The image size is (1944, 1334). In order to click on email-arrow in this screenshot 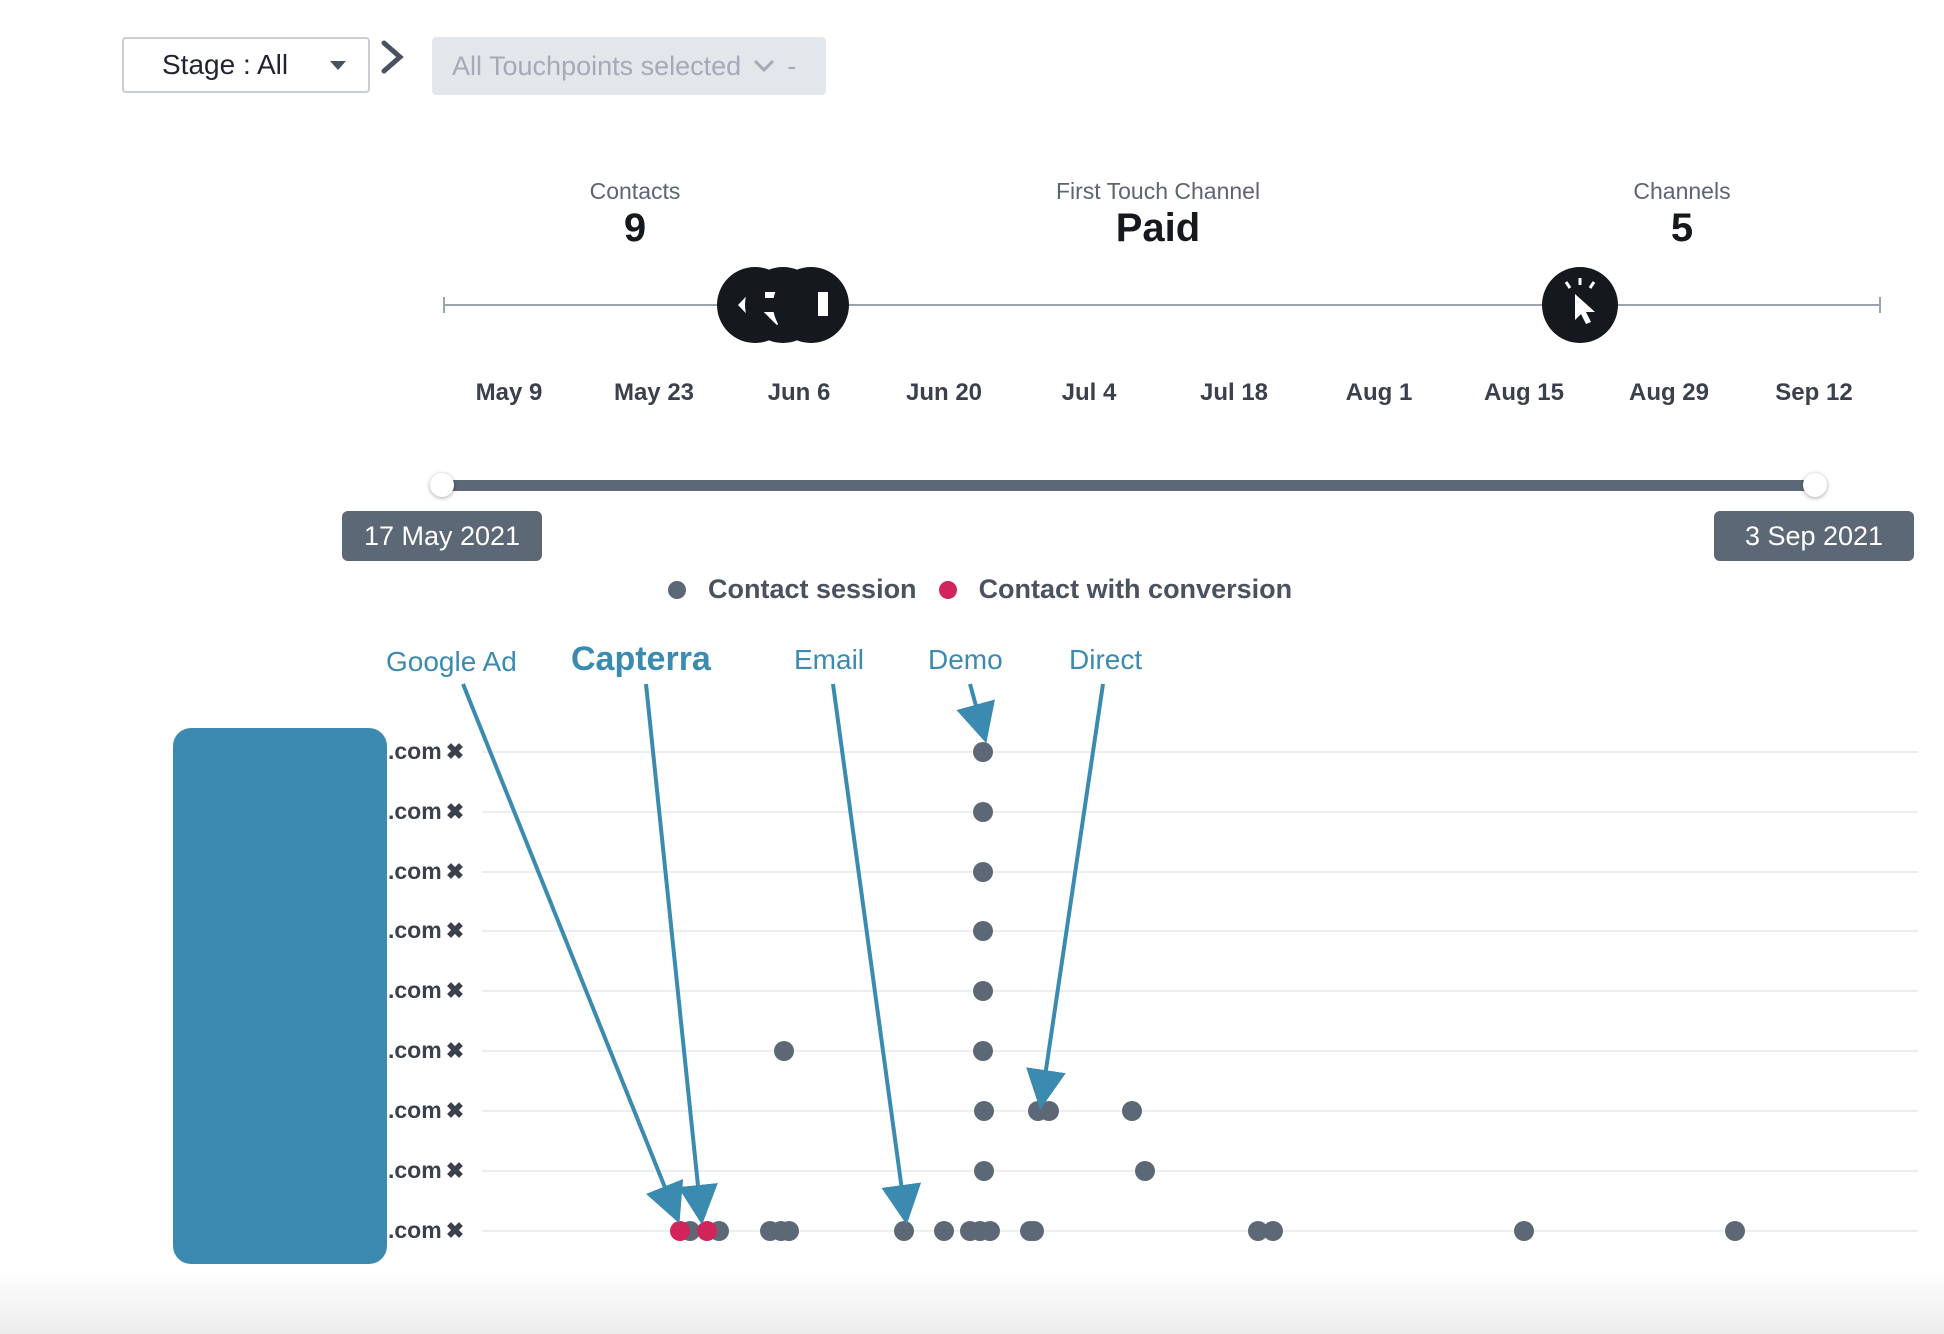, I will do `click(876, 954)`.